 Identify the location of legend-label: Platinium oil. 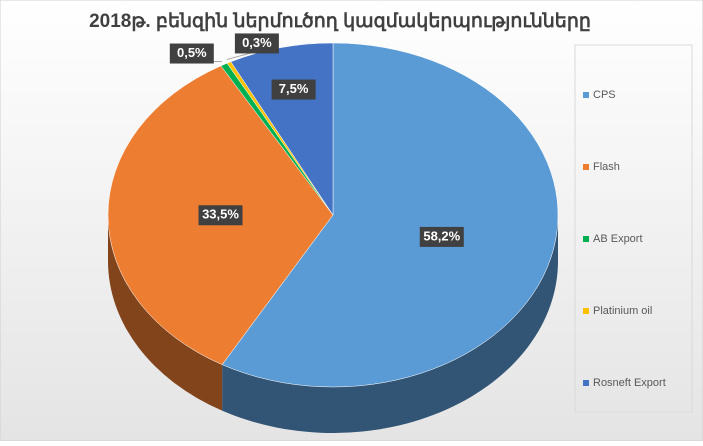
(622, 311).